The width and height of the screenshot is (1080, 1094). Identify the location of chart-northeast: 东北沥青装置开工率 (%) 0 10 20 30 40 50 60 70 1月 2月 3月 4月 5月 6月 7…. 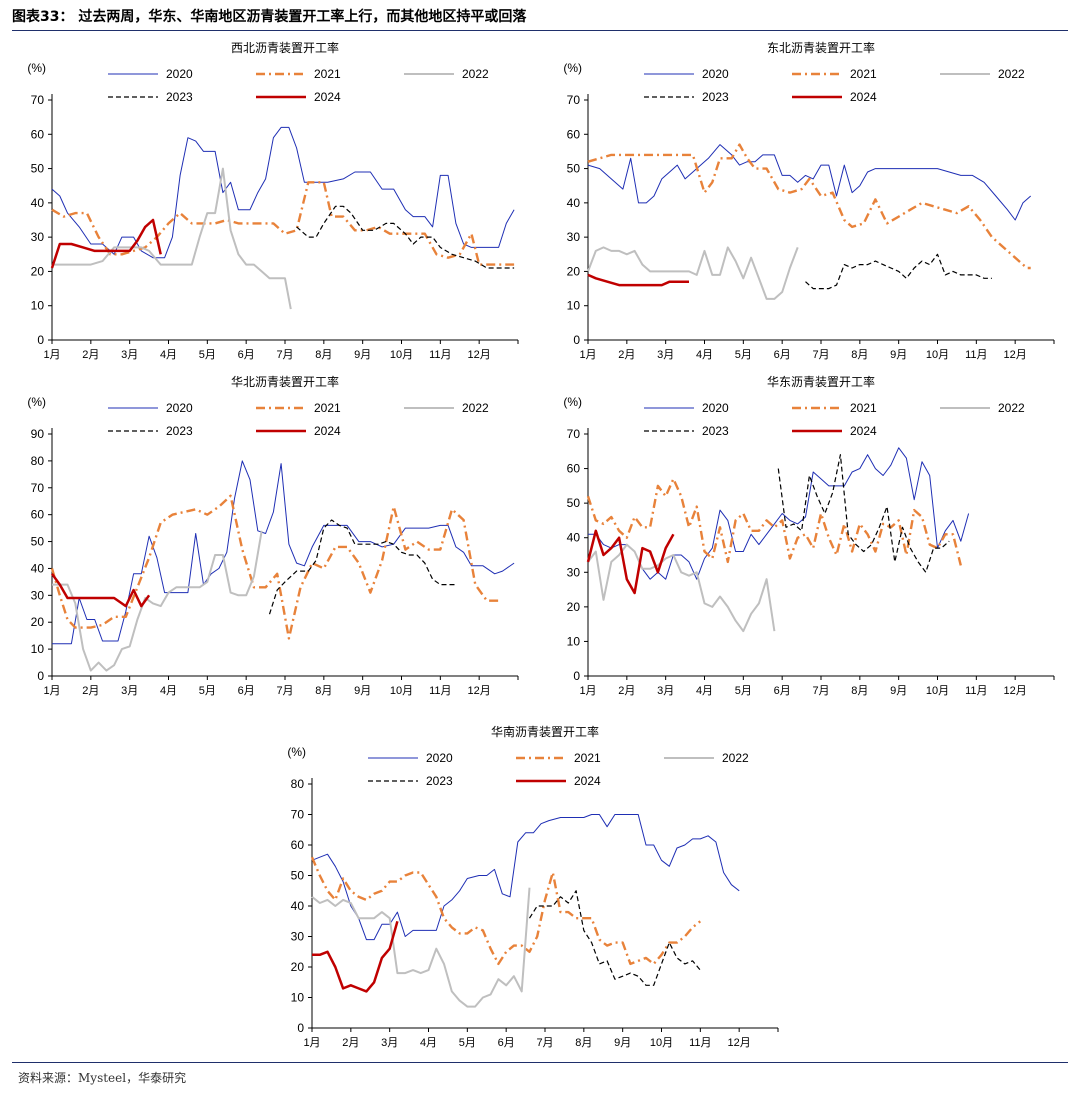
(804, 203).